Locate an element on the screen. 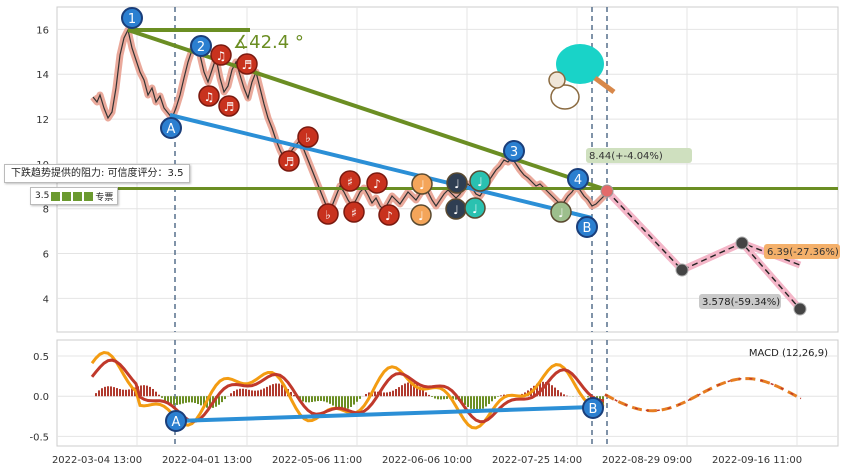  rating-suffix: 专票 is located at coordinates (104, 197).